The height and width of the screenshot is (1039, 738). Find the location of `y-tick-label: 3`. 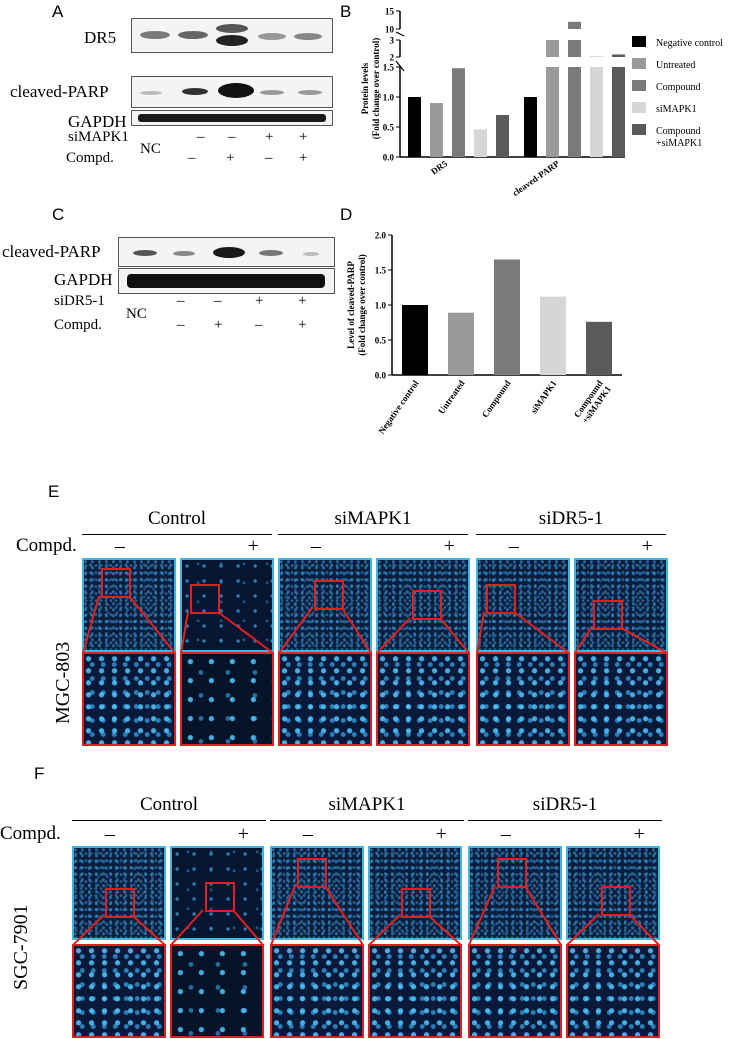

y-tick-label: 3 is located at coordinates (392, 41).